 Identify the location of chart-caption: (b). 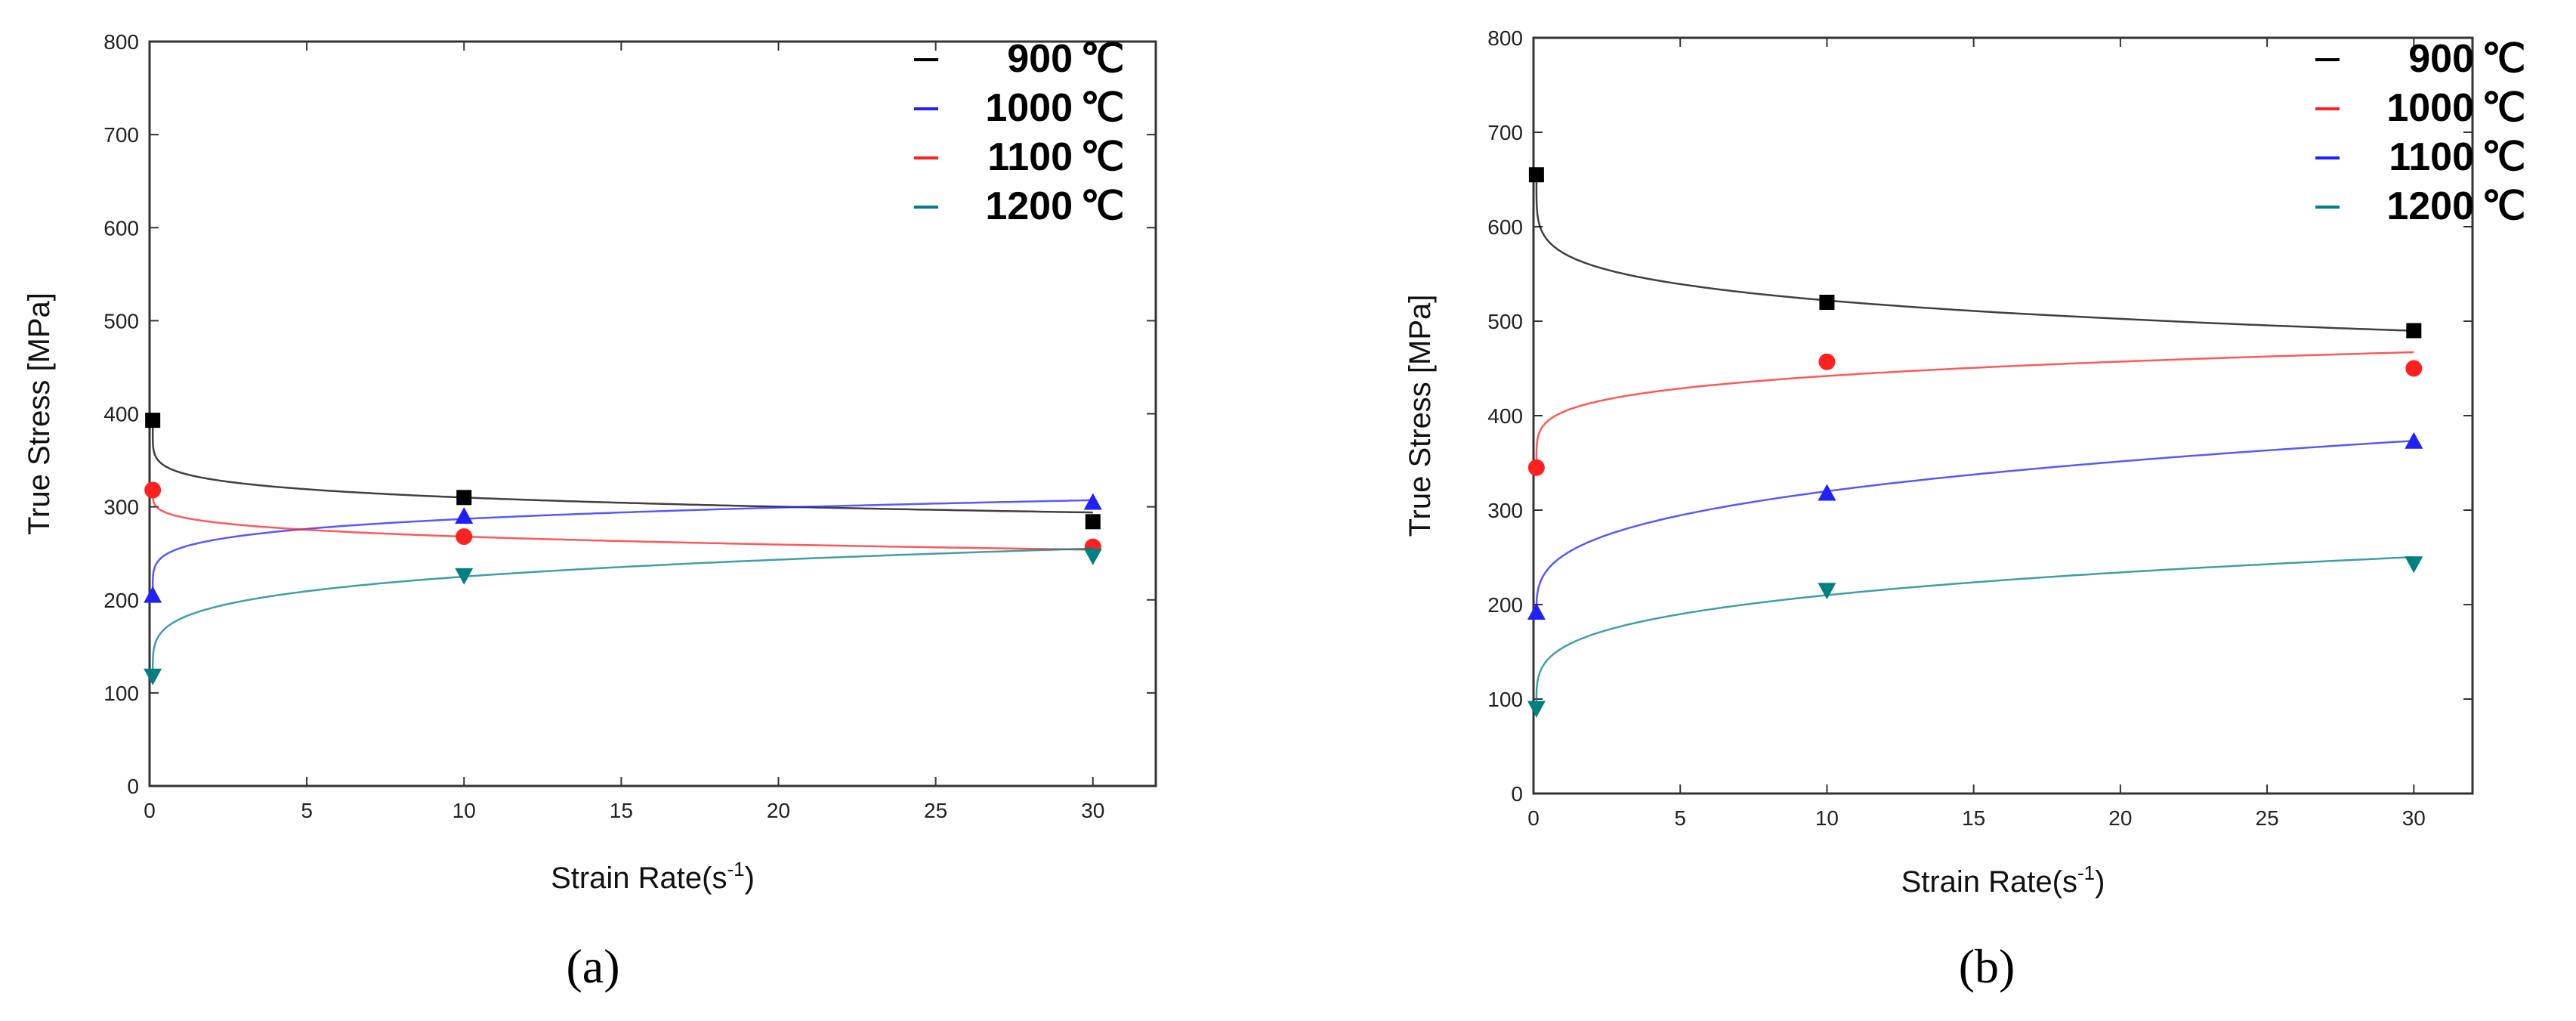
(1987, 966).